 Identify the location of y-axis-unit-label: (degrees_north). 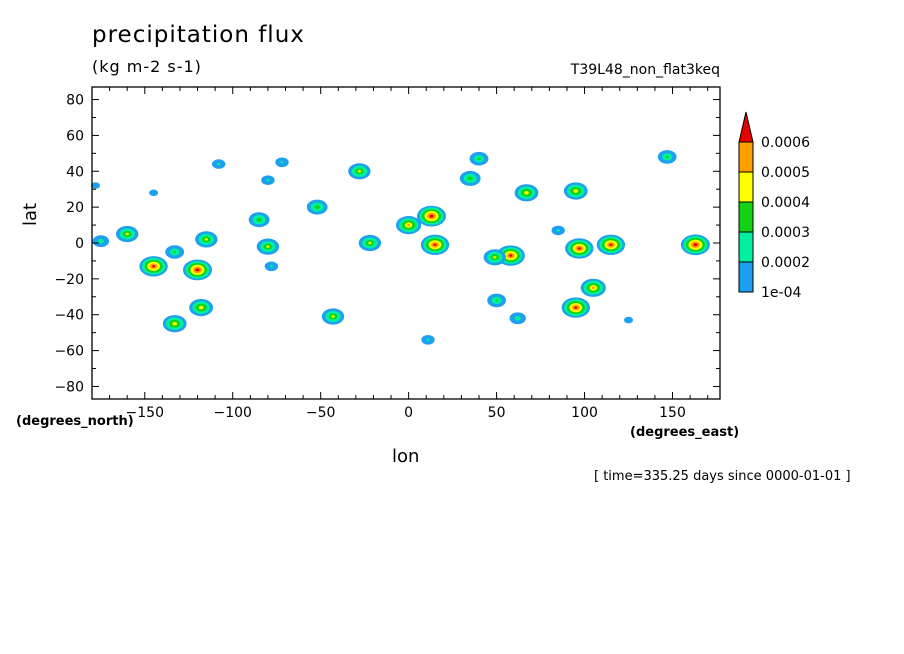
(75, 421).